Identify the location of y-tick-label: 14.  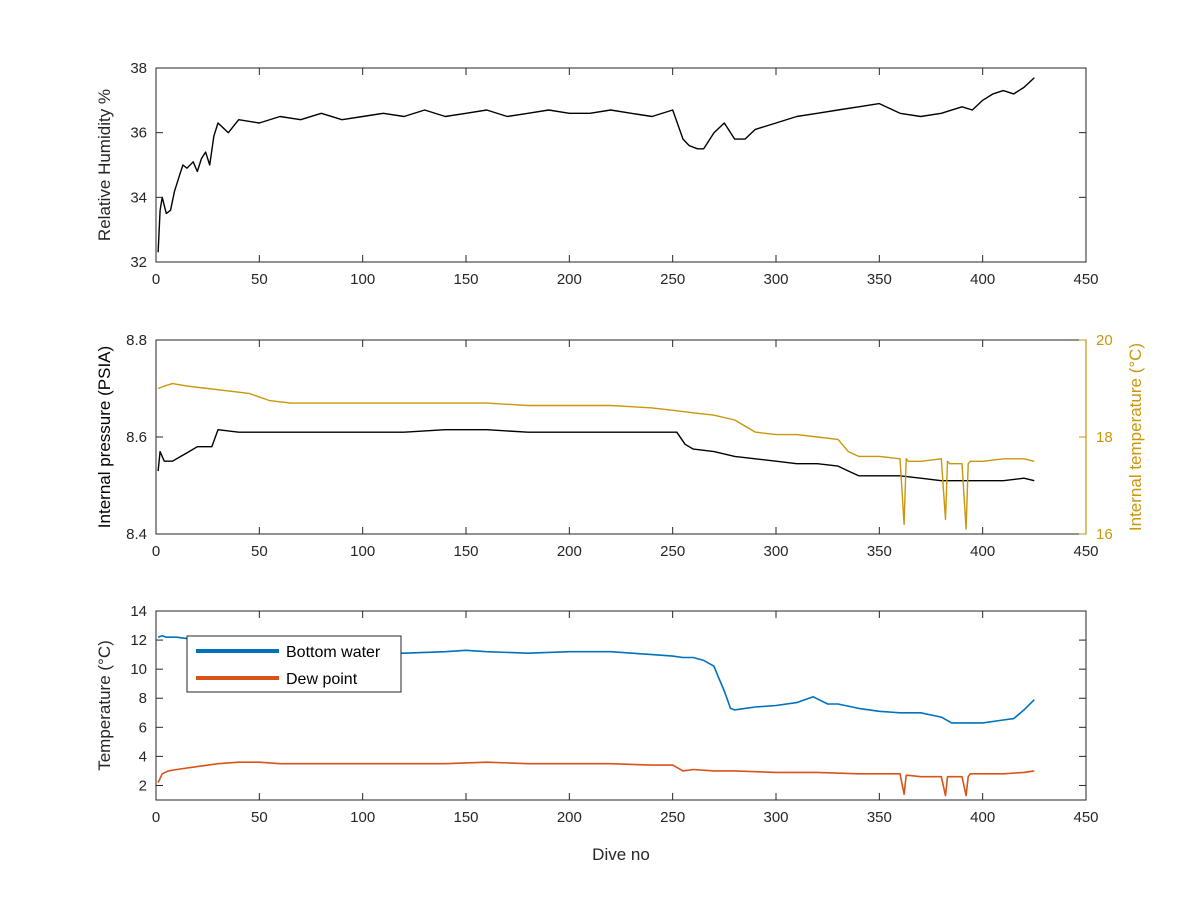
(138, 611).